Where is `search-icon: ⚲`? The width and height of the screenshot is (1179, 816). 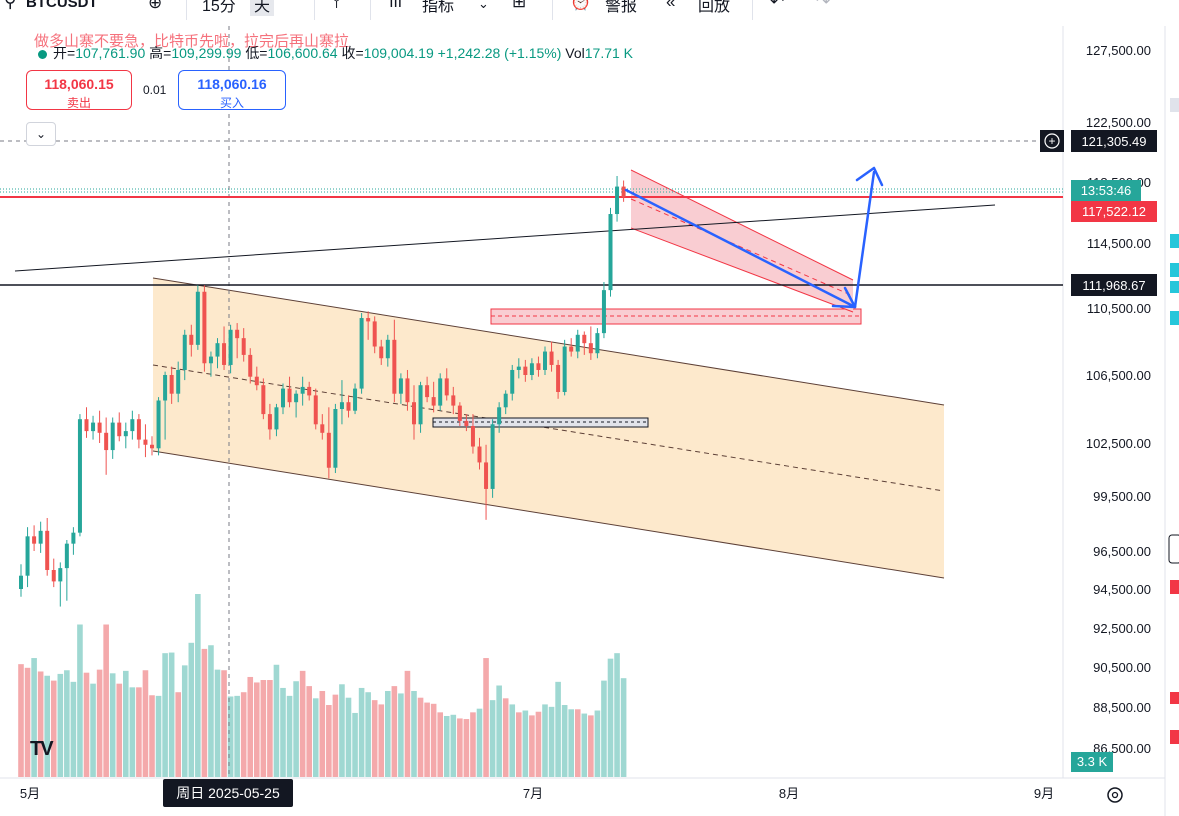 search-icon: ⚲ is located at coordinates (10, 5).